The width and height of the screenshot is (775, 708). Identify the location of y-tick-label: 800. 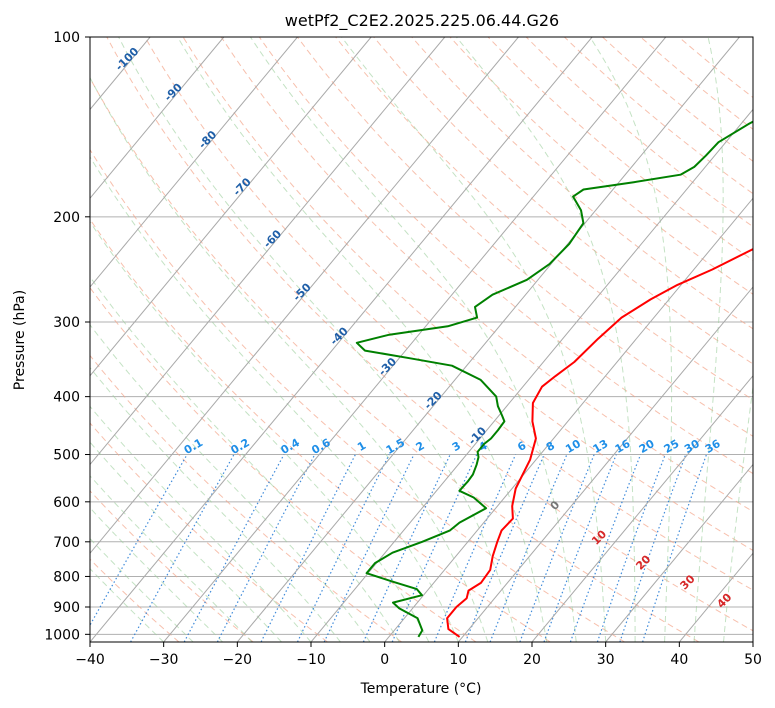
(66, 577).